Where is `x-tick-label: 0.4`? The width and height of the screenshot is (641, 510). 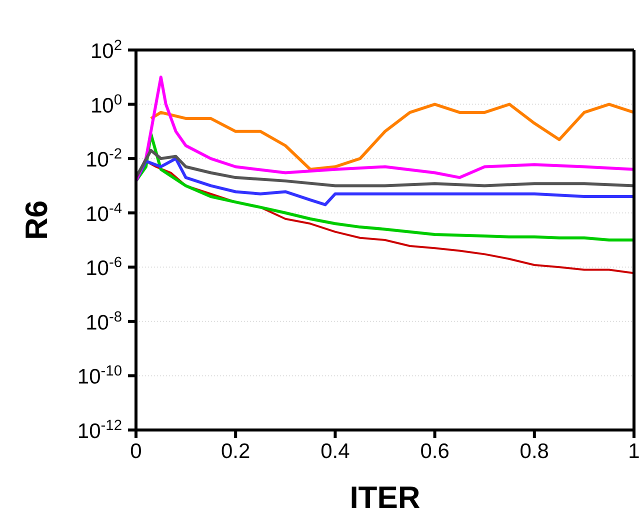 x-tick-label: 0.4 is located at coordinates (335, 451).